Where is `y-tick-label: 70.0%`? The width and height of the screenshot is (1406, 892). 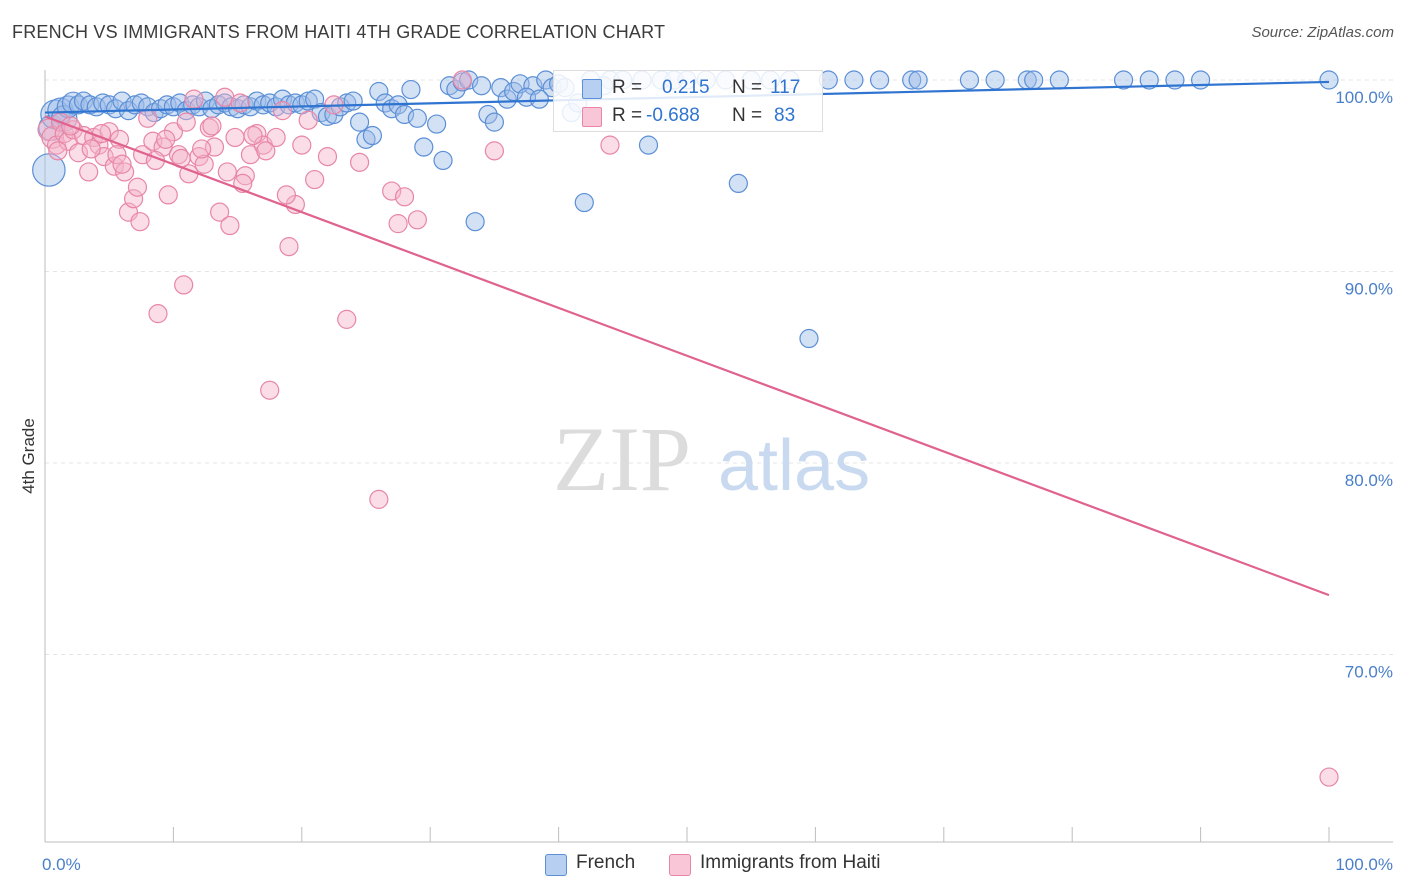
y-tick-label: 70.0% is located at coordinates (1369, 672).